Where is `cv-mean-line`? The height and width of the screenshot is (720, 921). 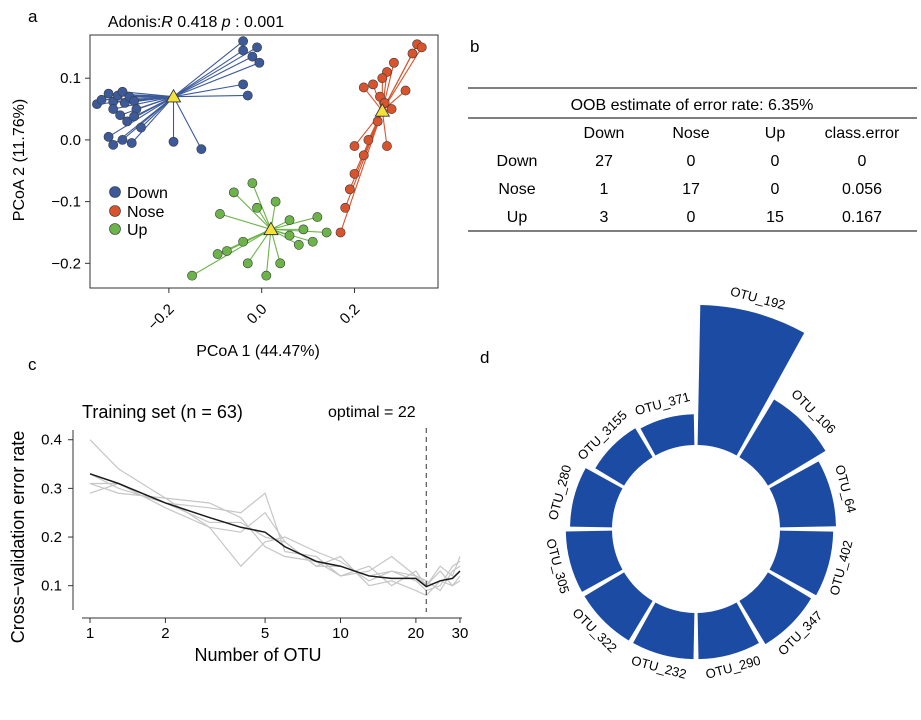 cv-mean-line is located at coordinates (275, 530).